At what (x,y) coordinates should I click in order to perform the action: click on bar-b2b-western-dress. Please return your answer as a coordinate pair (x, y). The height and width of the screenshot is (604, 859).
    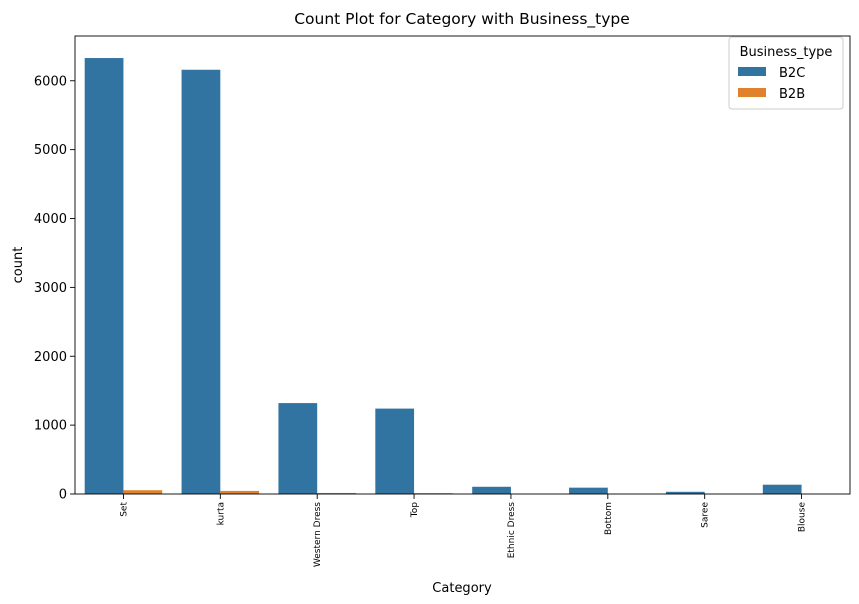
    Looking at the image, I should click on (336, 493).